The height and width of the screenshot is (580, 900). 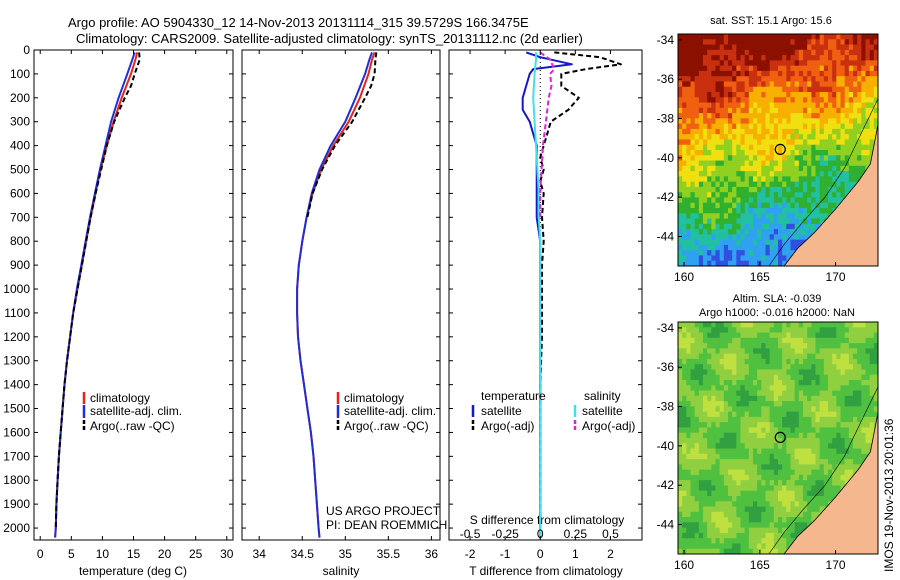 I want to click on x-tick-label: 35.5, so click(x=389, y=554).